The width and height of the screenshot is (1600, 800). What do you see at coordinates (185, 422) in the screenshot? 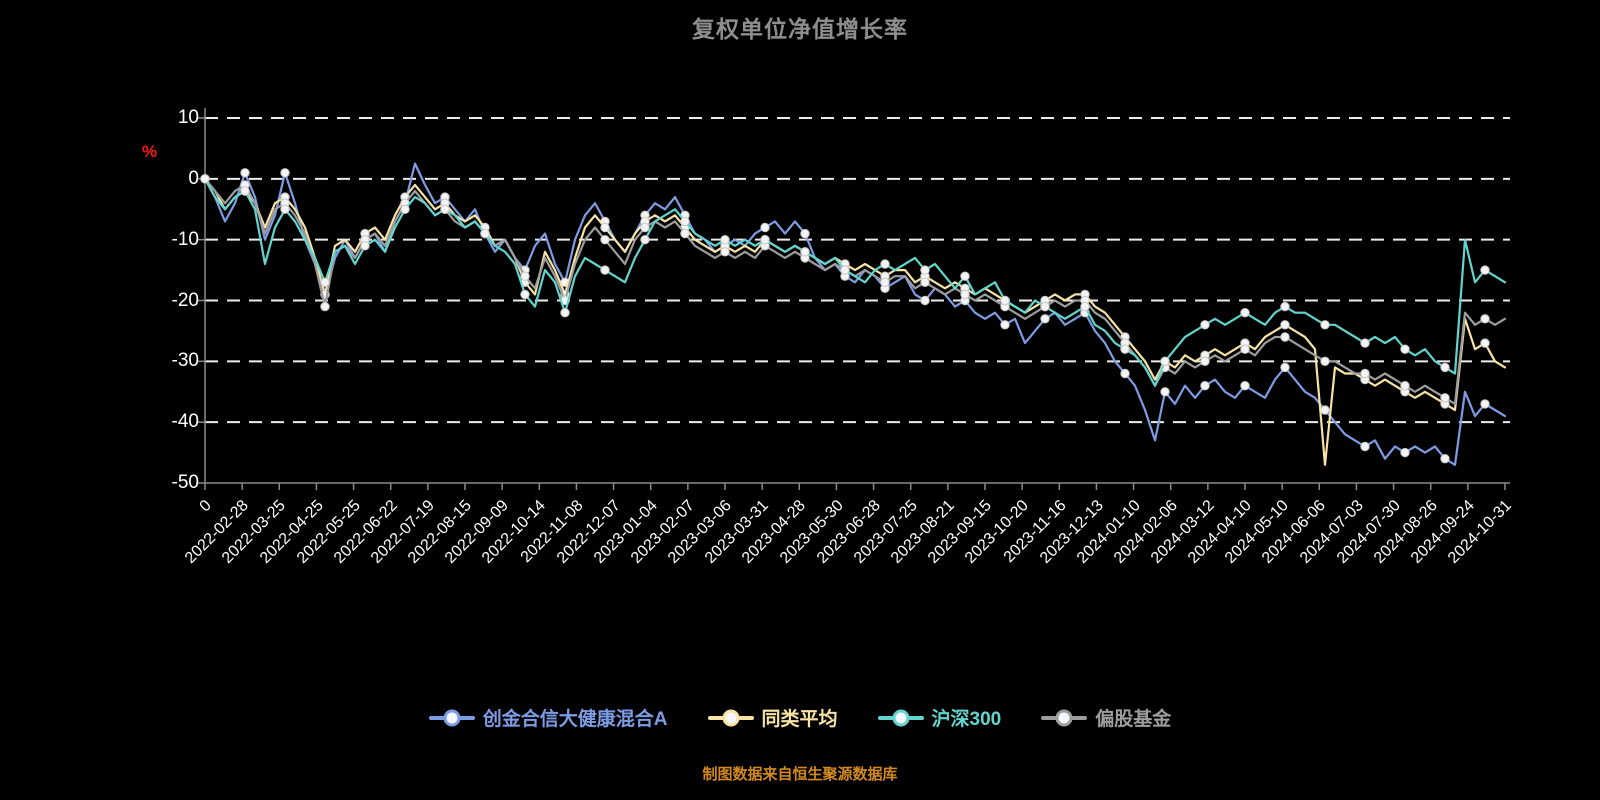
I see `y-tick-label: -40` at bounding box center [185, 422].